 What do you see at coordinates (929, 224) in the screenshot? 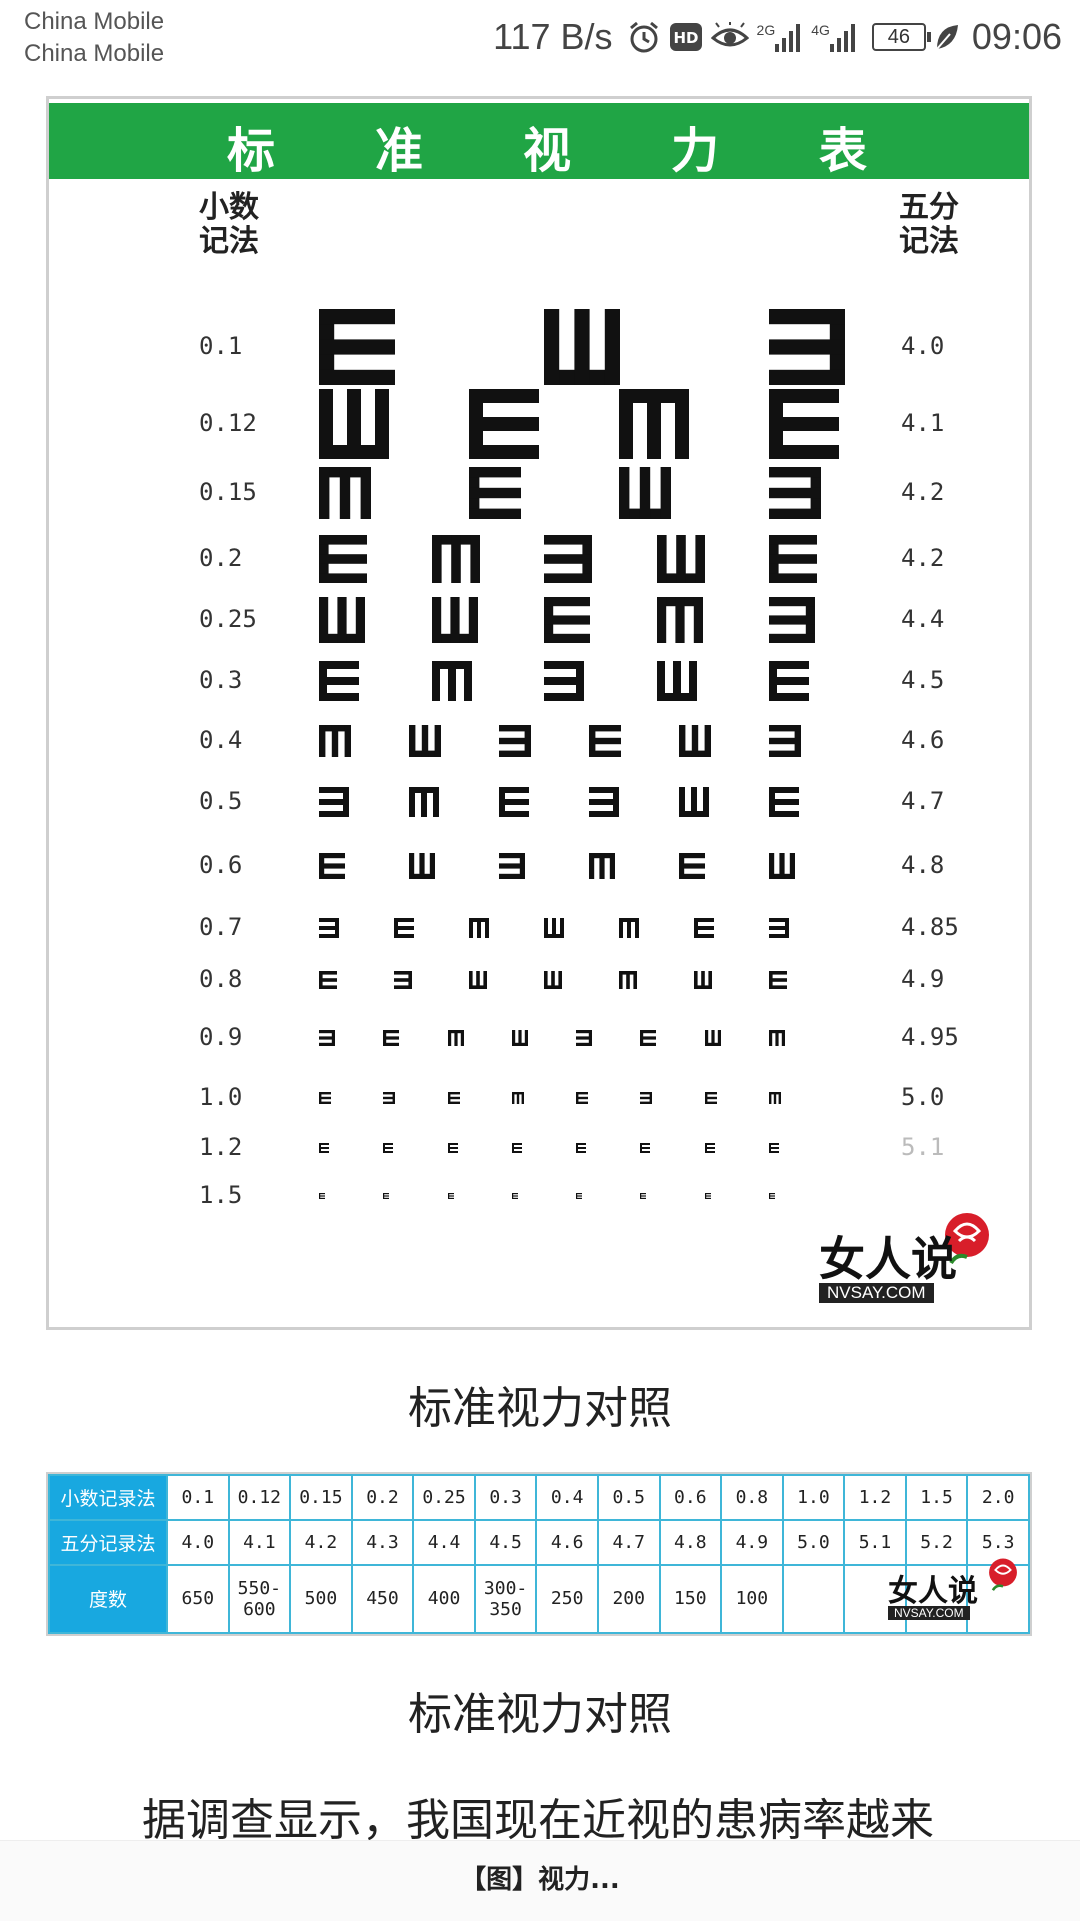
I see `five-point-header: 五分 记法` at bounding box center [929, 224].